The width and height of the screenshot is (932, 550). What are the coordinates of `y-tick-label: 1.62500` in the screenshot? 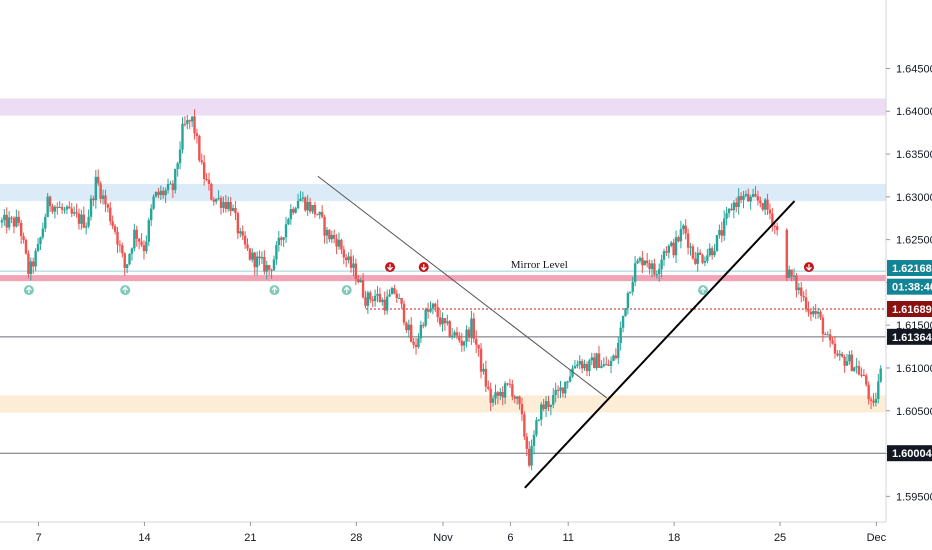 It's located at (914, 241).